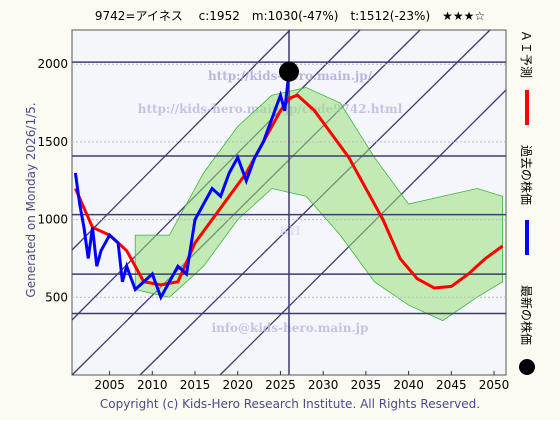 The height and width of the screenshot is (424, 560). What do you see at coordinates (323, 385) in the screenshot?
I see `x-tick-label: 2030` at bounding box center [323, 385].